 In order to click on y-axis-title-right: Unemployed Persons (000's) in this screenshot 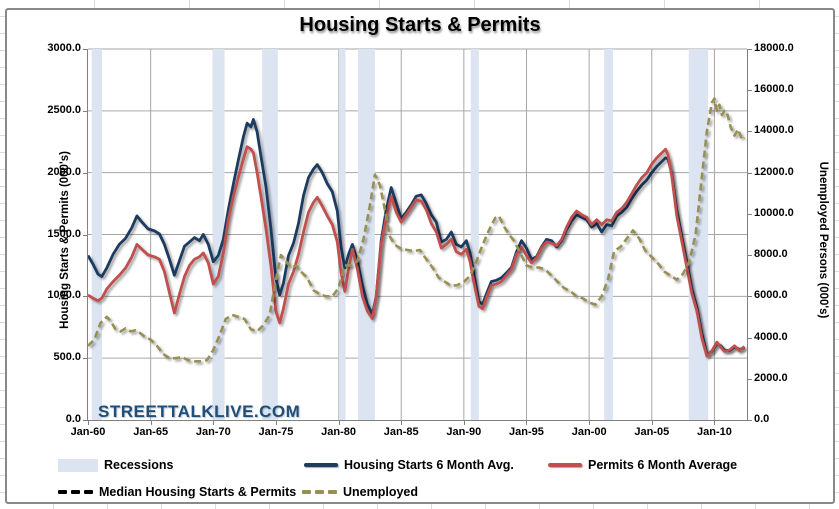, I will do `click(823, 240)`.